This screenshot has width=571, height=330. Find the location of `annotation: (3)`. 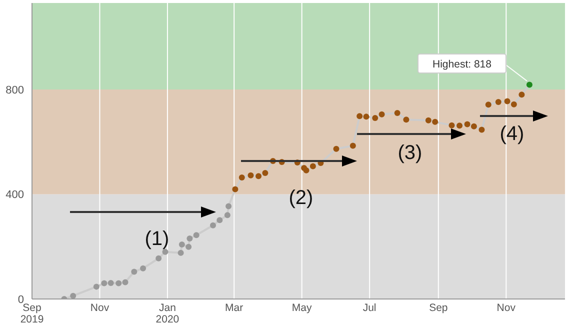

annotation: (3) is located at coordinates (410, 153).